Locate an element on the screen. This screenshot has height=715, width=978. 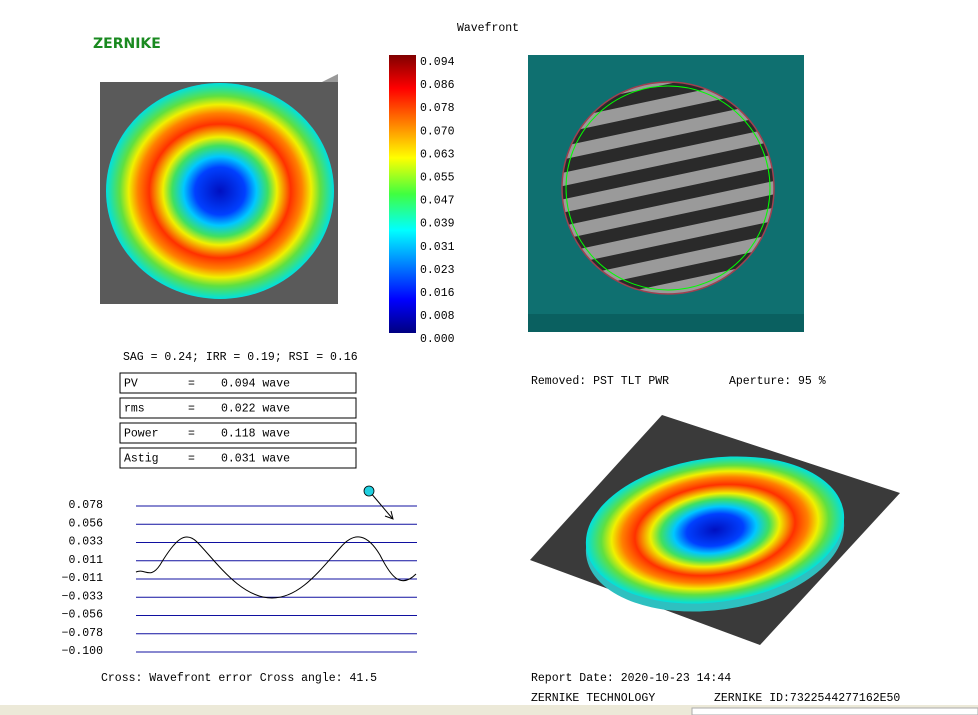
table-text: 0.031 wave is located at coordinates (255, 459).